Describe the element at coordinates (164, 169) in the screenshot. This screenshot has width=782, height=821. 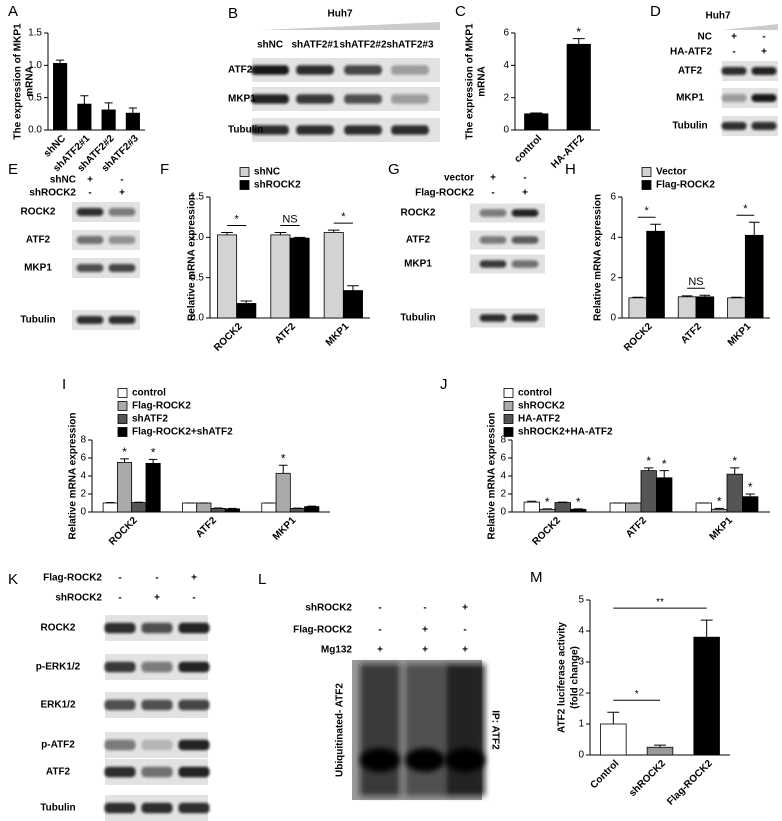
I see `panel-letter: F` at that location.